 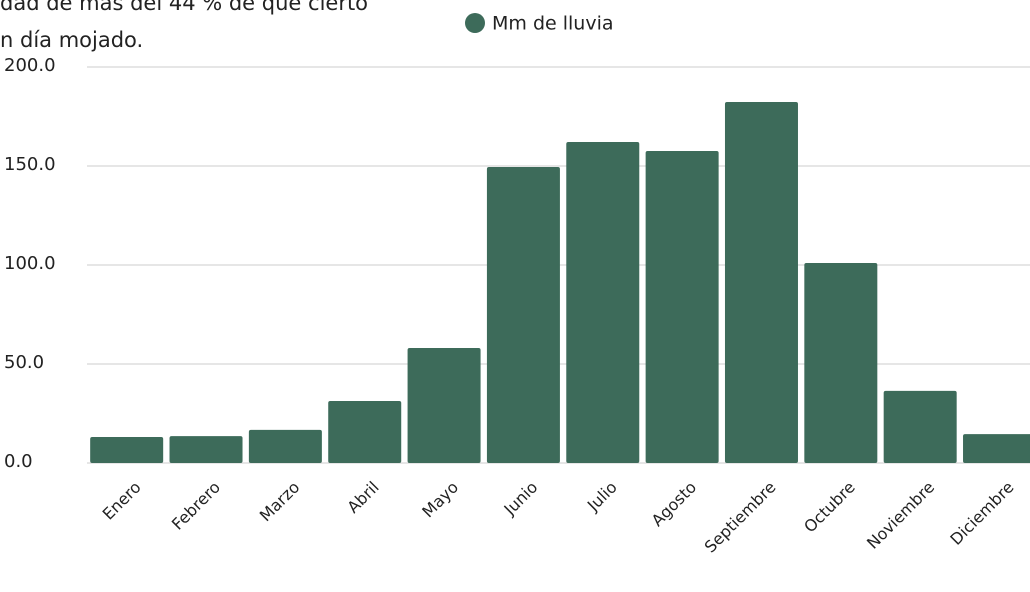 I want to click on legend-swatch, so click(x=475, y=23).